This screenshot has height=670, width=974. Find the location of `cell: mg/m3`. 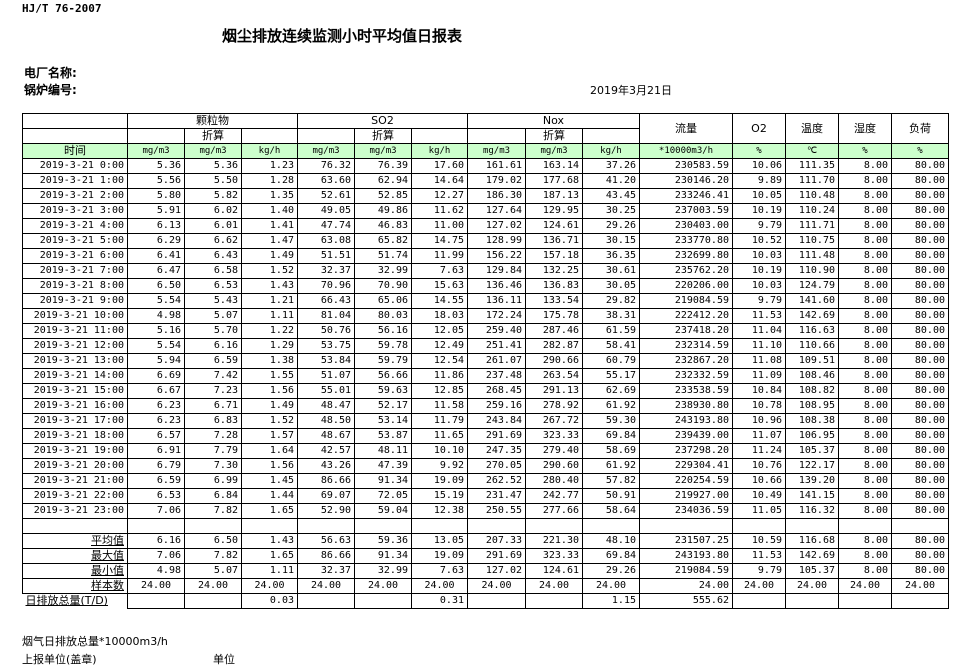

cell: mg/m3 is located at coordinates (554, 151).